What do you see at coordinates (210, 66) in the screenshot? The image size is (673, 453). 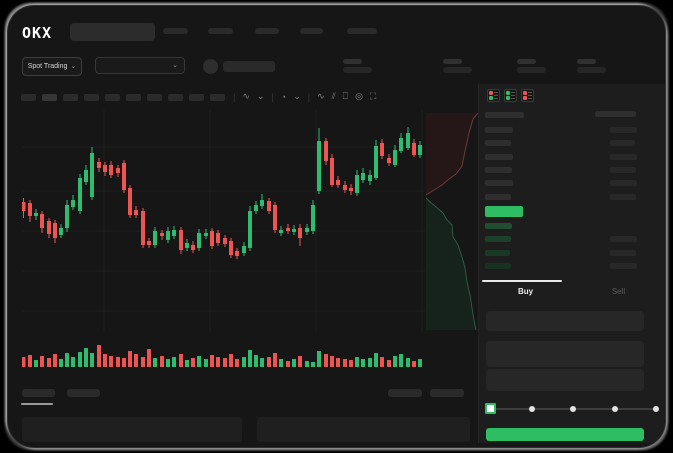 I see `avatar` at bounding box center [210, 66].